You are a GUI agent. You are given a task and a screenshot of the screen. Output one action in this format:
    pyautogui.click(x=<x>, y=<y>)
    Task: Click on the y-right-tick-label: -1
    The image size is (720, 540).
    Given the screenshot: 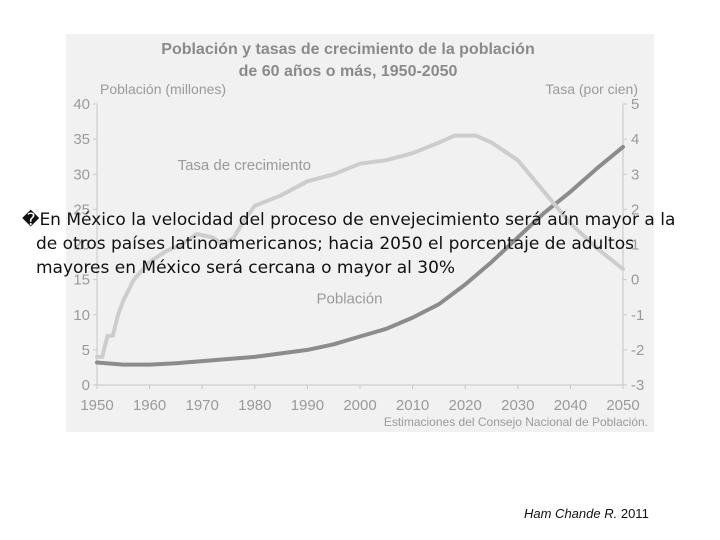 What is the action you would take?
    pyautogui.click(x=637, y=315)
    